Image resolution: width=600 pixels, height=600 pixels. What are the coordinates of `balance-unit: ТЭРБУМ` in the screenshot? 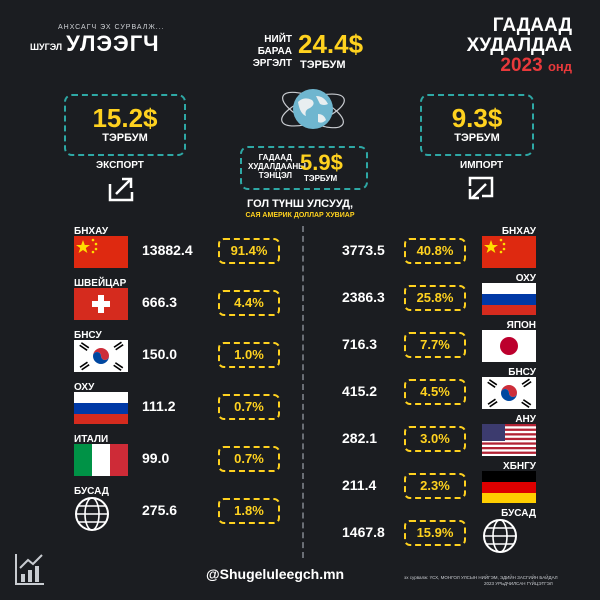 It's located at (321, 178).